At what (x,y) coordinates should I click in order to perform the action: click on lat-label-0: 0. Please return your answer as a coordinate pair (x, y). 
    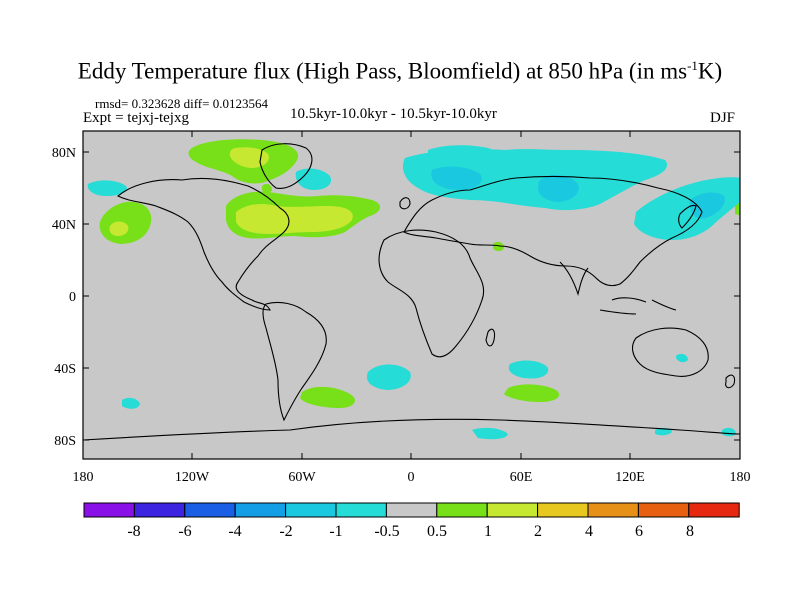
    Looking at the image, I should click on (72, 297).